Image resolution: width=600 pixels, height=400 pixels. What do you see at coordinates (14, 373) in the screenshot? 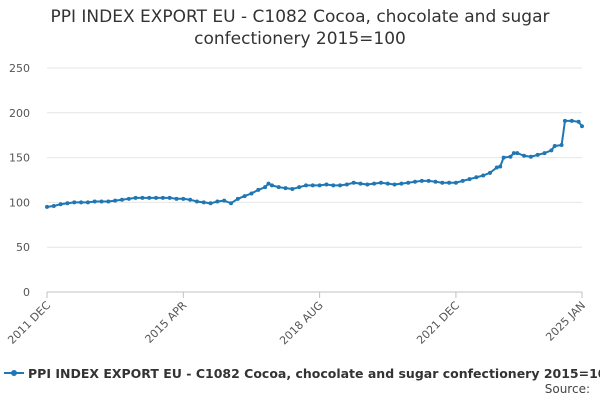
I see `legend-swatch-icon` at bounding box center [14, 373].